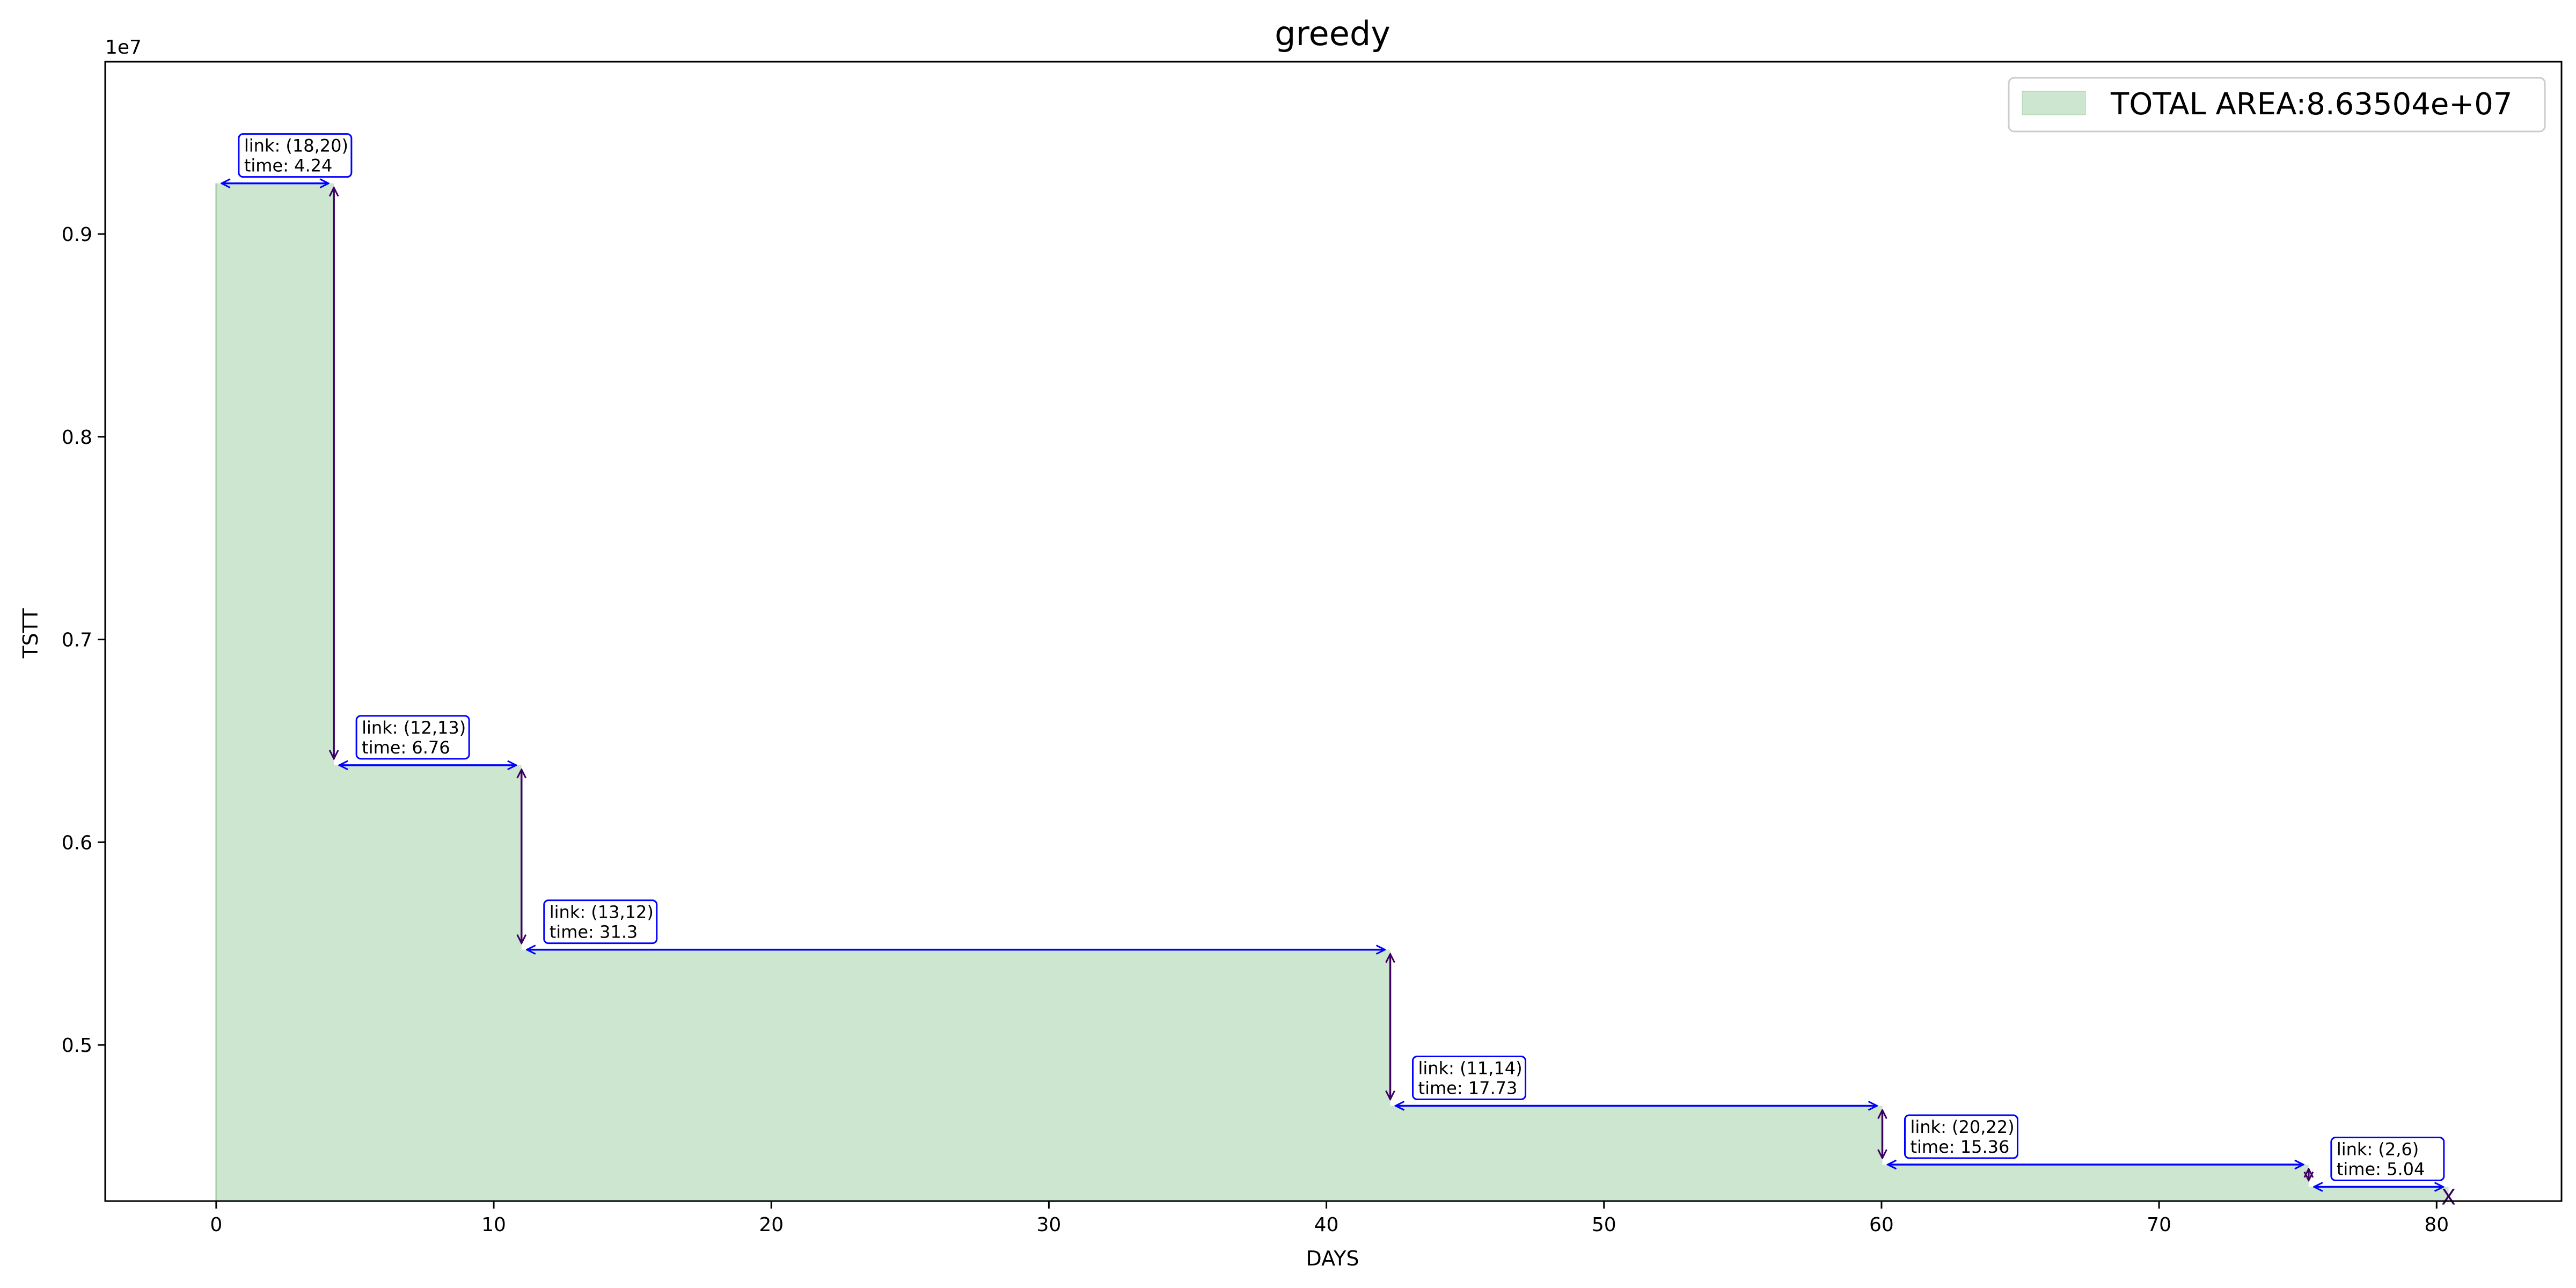 Image resolution: width=2576 pixels, height=1288 pixels. What do you see at coordinates (2159, 1225) in the screenshot?
I see `x-tick-label: 70` at bounding box center [2159, 1225].